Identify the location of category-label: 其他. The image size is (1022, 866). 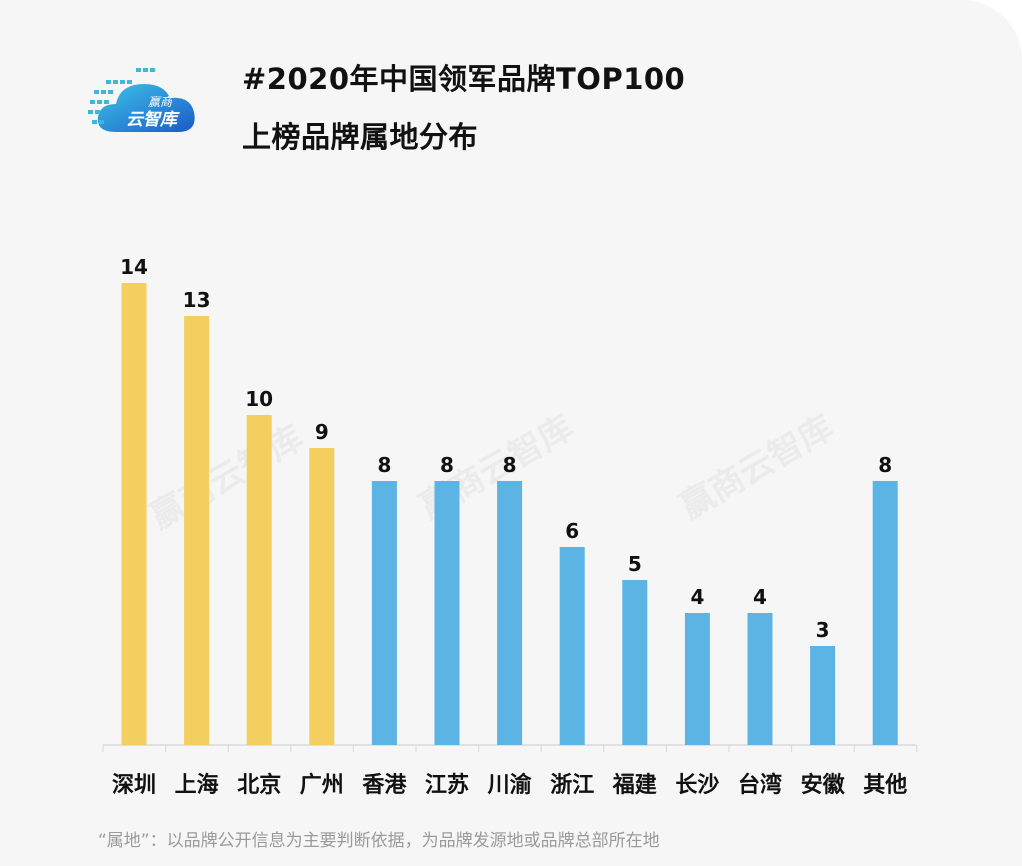
(885, 785).